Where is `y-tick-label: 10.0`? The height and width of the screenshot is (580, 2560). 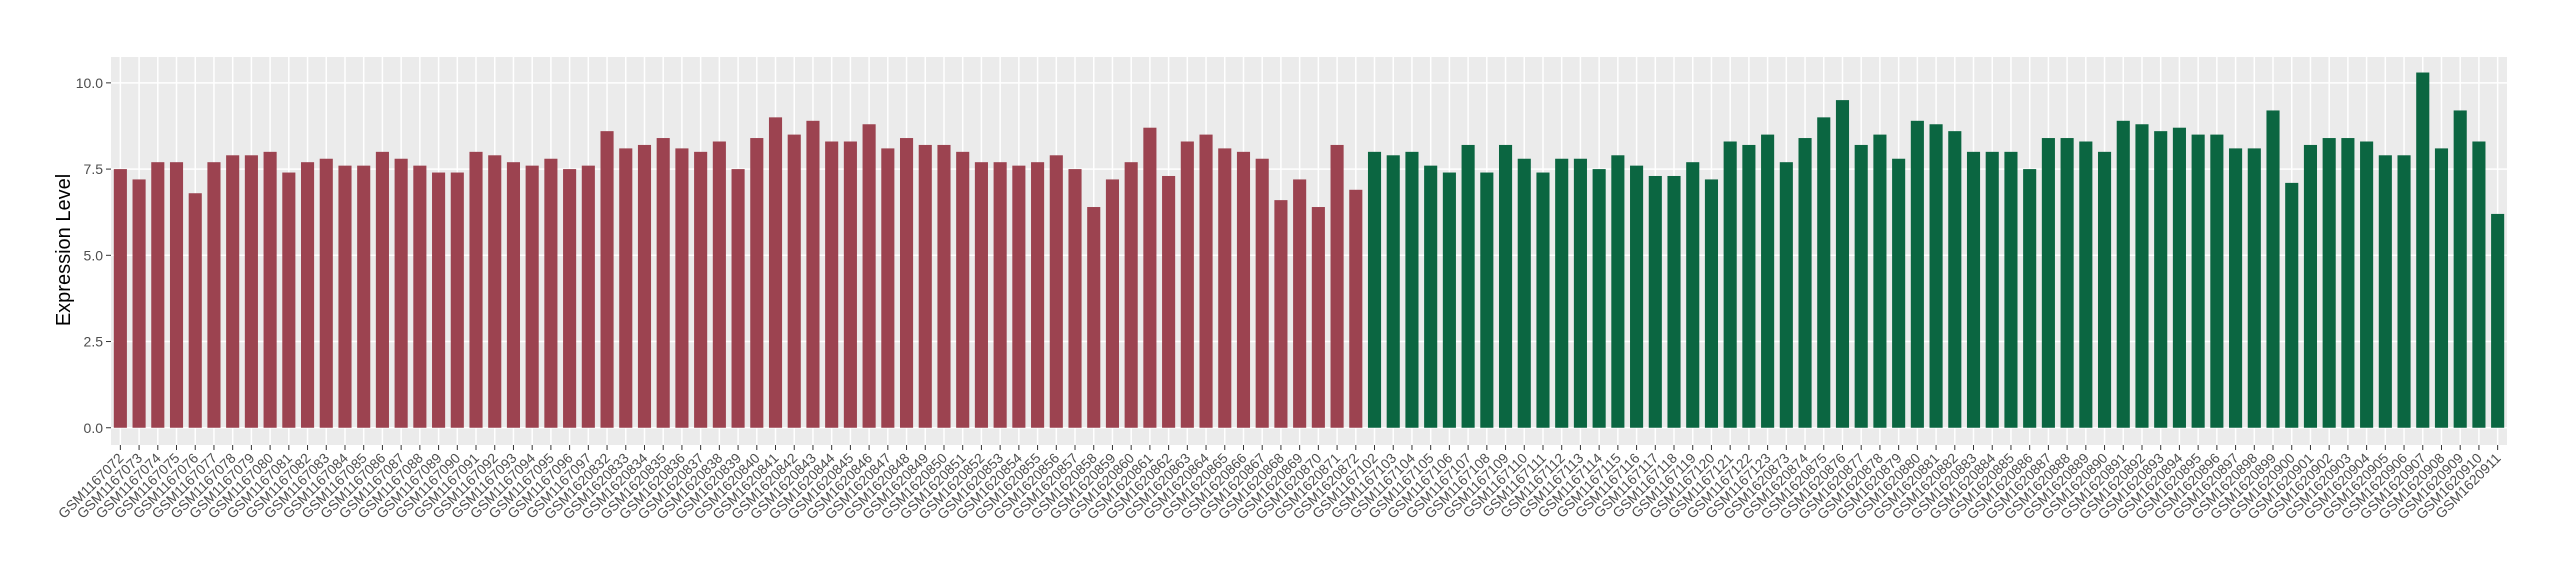
y-tick-label: 10.0 is located at coordinates (89, 83).